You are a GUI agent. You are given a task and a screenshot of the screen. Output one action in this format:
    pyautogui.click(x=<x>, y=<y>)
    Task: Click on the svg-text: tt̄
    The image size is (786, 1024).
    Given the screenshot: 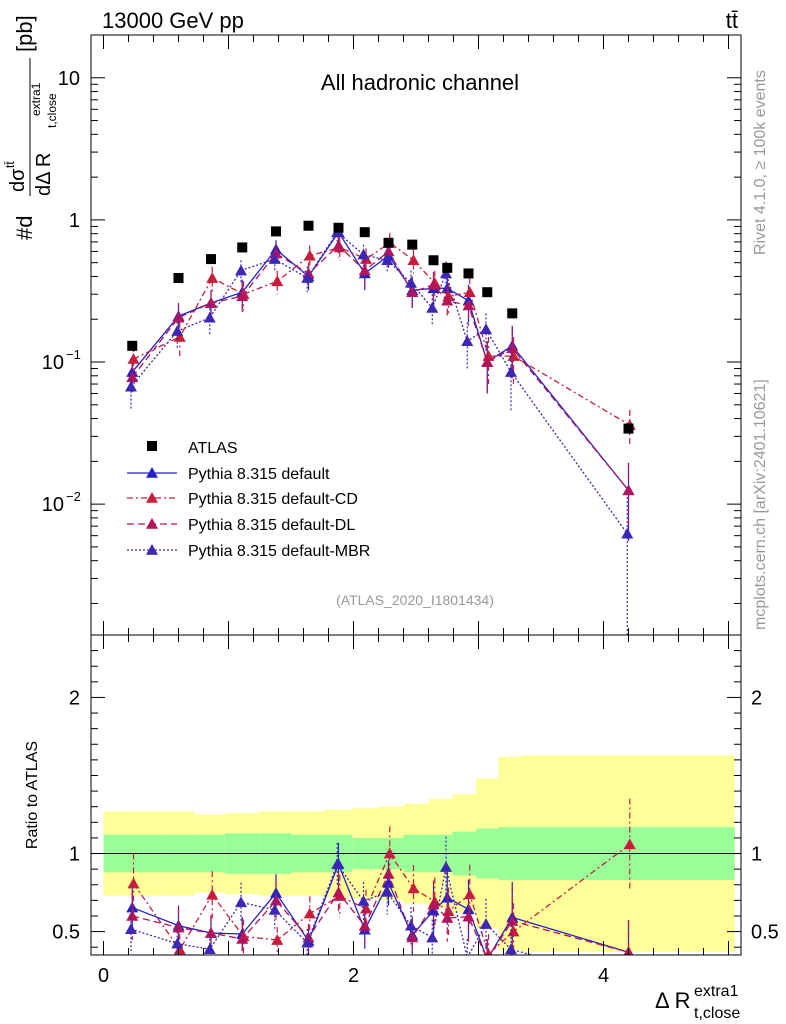 What is the action you would take?
    pyautogui.click(x=10, y=164)
    